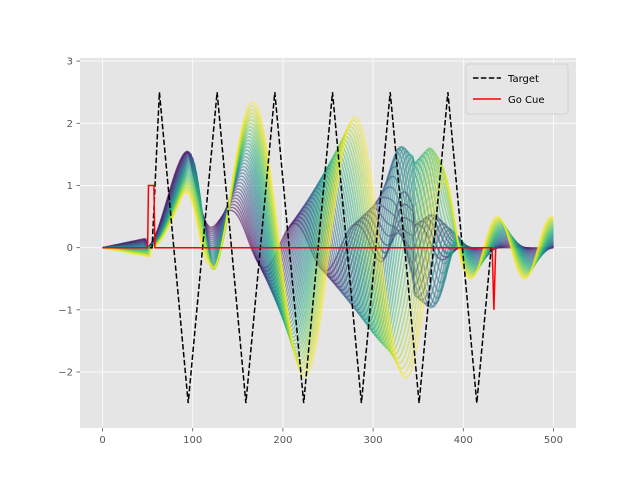 This screenshot has height=480, width=640. What do you see at coordinates (463, 440) in the screenshot?
I see `x-tick-label: 400` at bounding box center [463, 440].